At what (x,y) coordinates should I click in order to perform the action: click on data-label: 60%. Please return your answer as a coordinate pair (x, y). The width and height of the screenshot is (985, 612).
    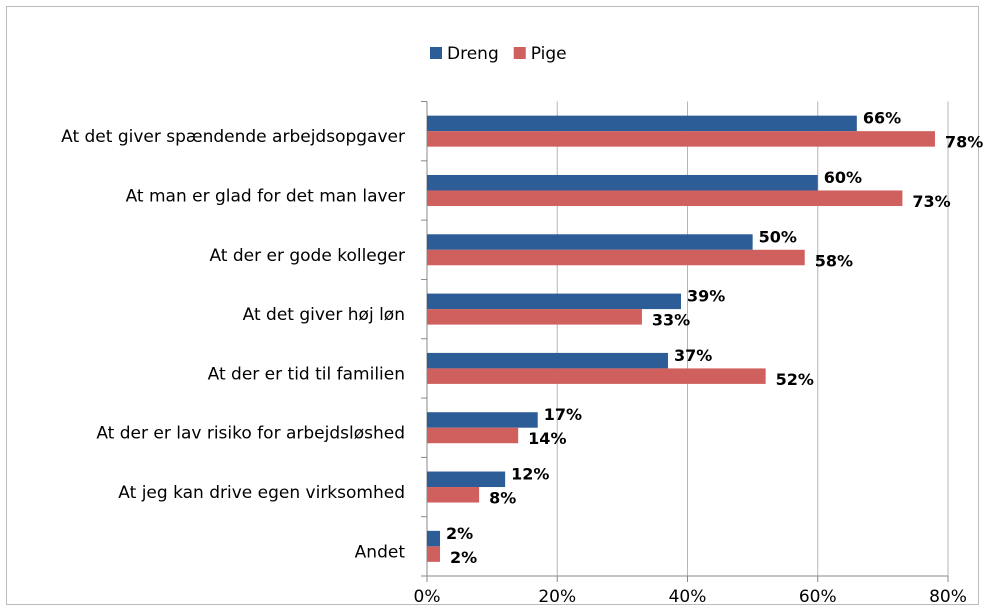
    Looking at the image, I should click on (843, 177).